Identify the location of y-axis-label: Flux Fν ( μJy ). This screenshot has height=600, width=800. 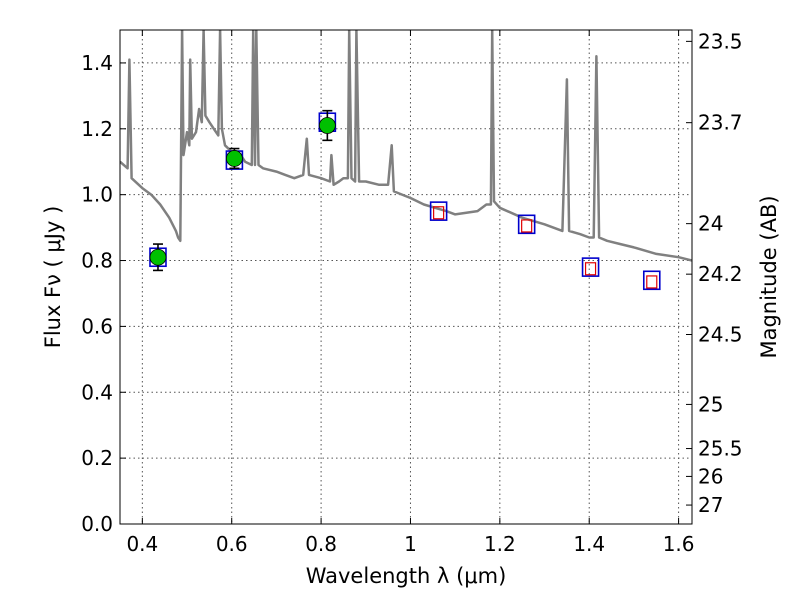
(53, 277).